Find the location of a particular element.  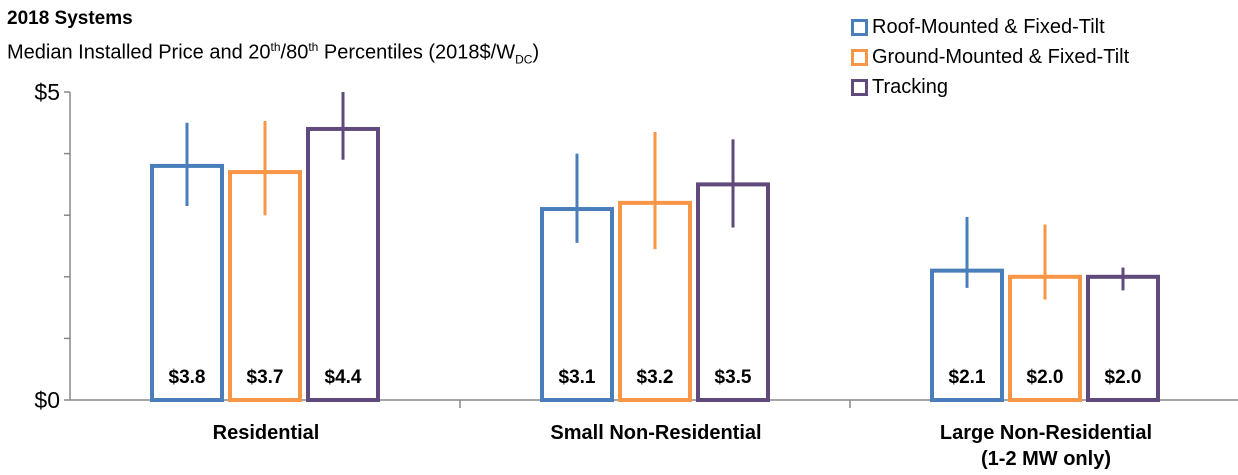

y-tick-label: $5 is located at coordinates (47, 92).